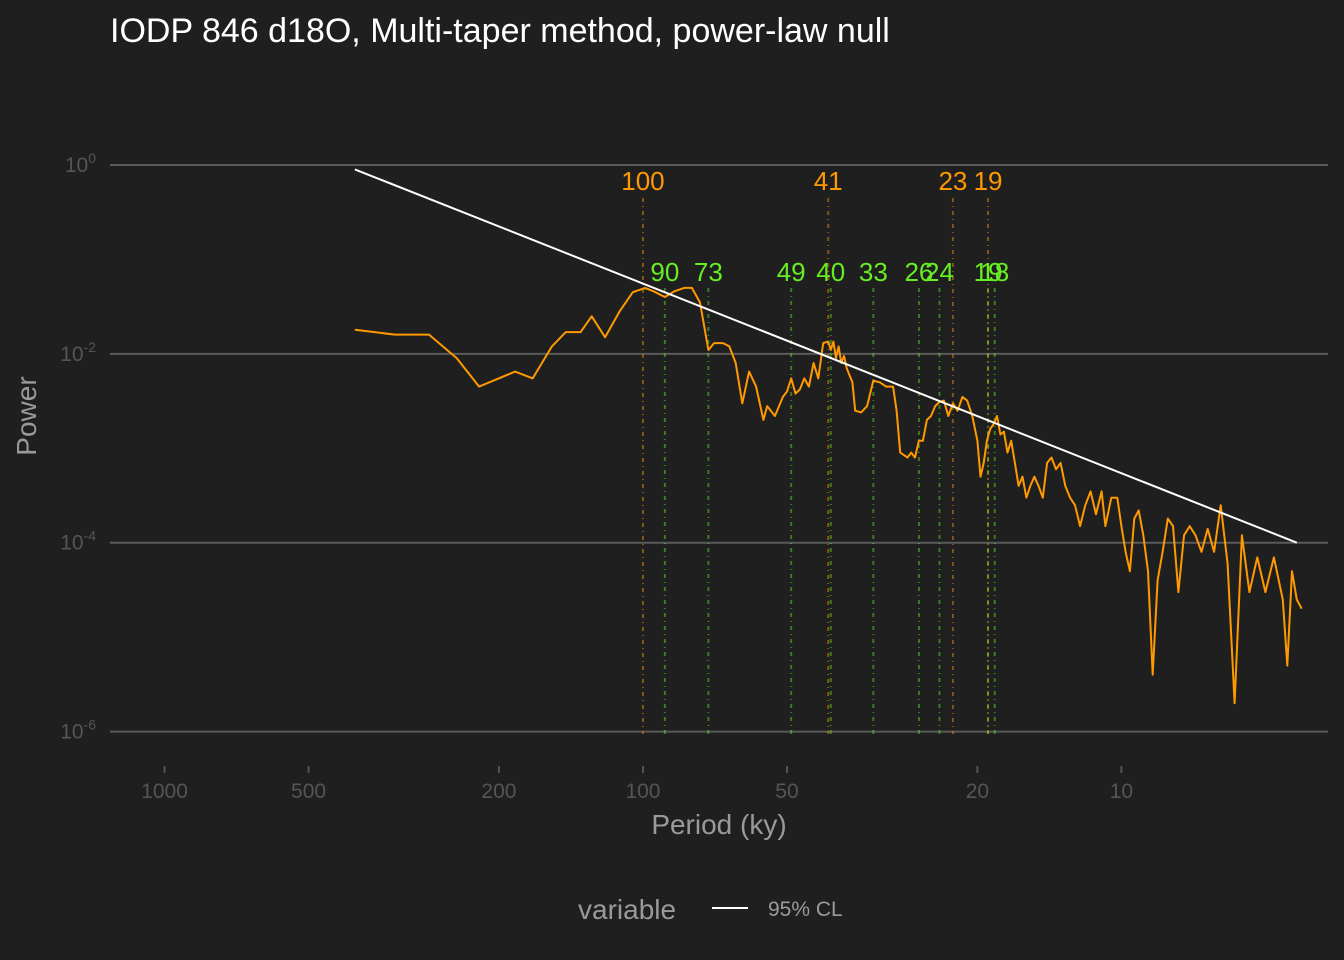  Describe the element at coordinates (791, 272) in the screenshot. I see `peak-label: 49` at that location.